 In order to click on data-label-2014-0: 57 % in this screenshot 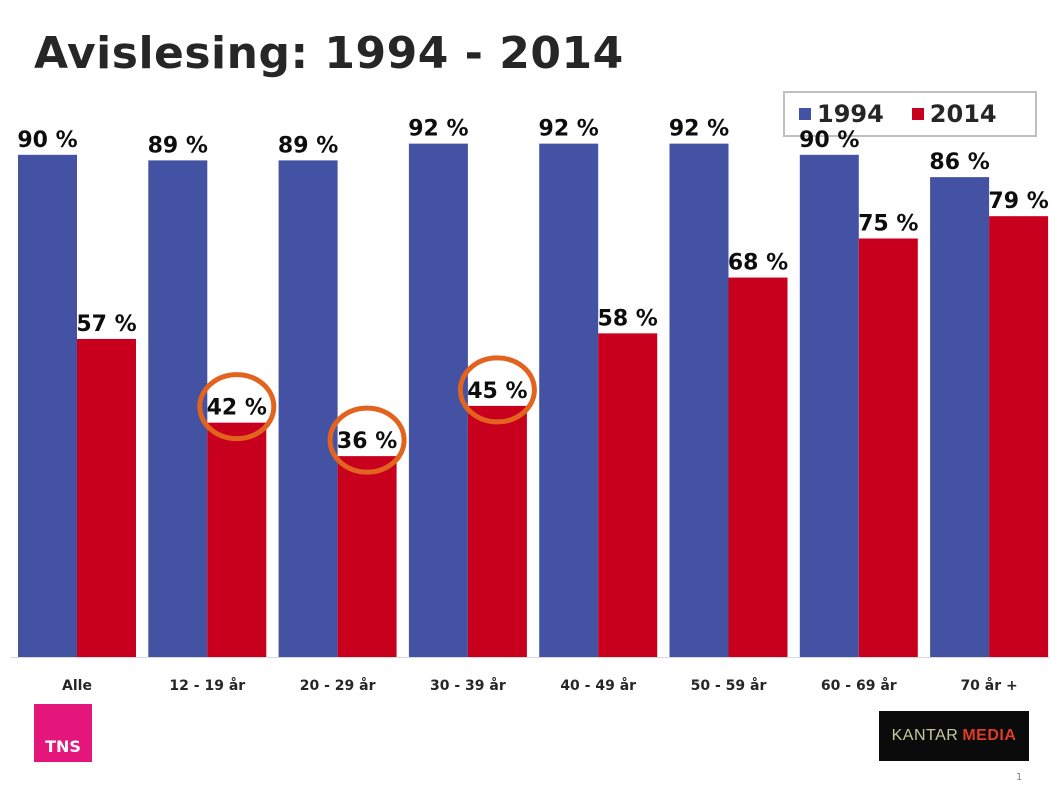, I will do `click(106, 324)`.